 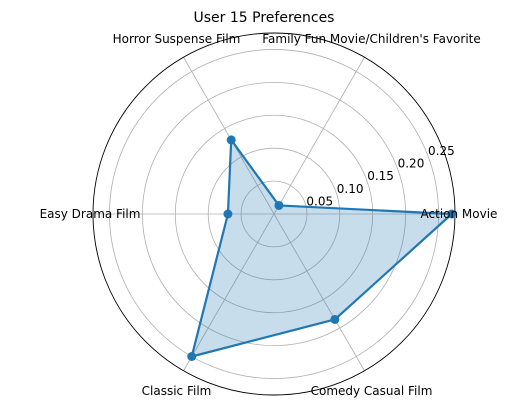 I want to click on category-label: Family Fun Movie/Children's Favorite, so click(x=371, y=39).